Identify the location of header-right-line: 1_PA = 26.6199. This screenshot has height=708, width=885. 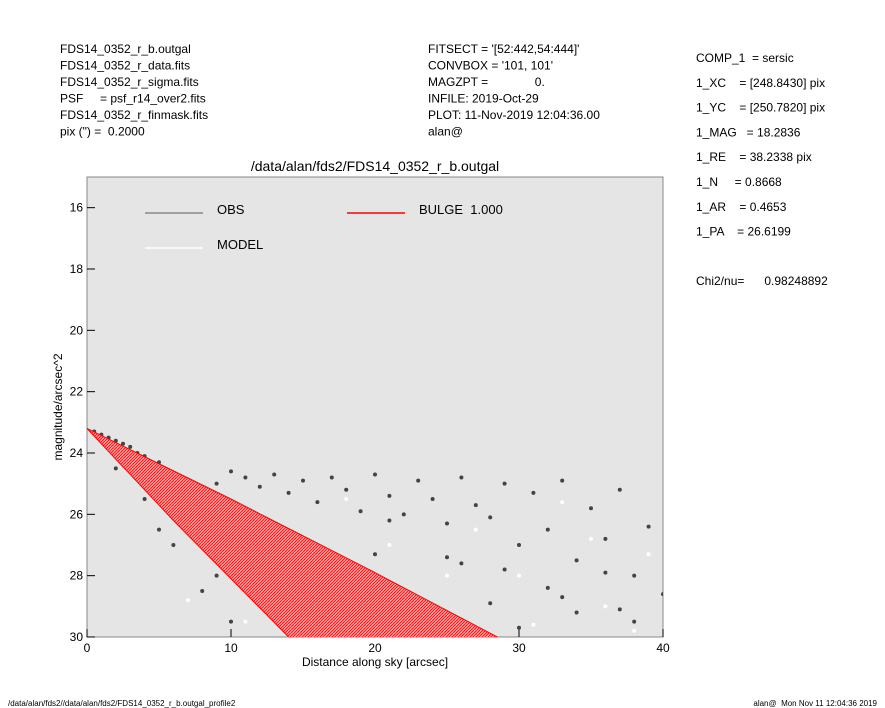
(743, 232).